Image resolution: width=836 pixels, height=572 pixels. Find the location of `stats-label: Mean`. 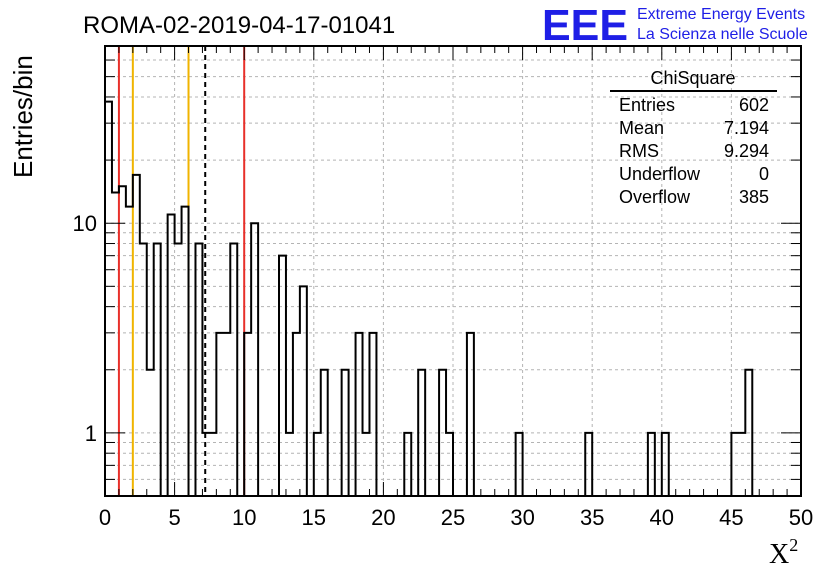

stats-label: Mean is located at coordinates (641, 128).